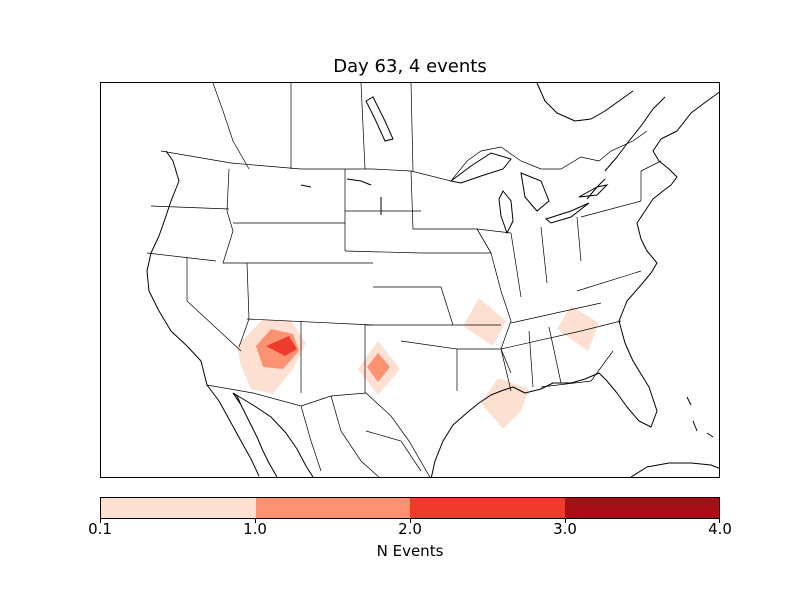 The height and width of the screenshot is (600, 800). I want to click on contour-az-level3, so click(281, 346).